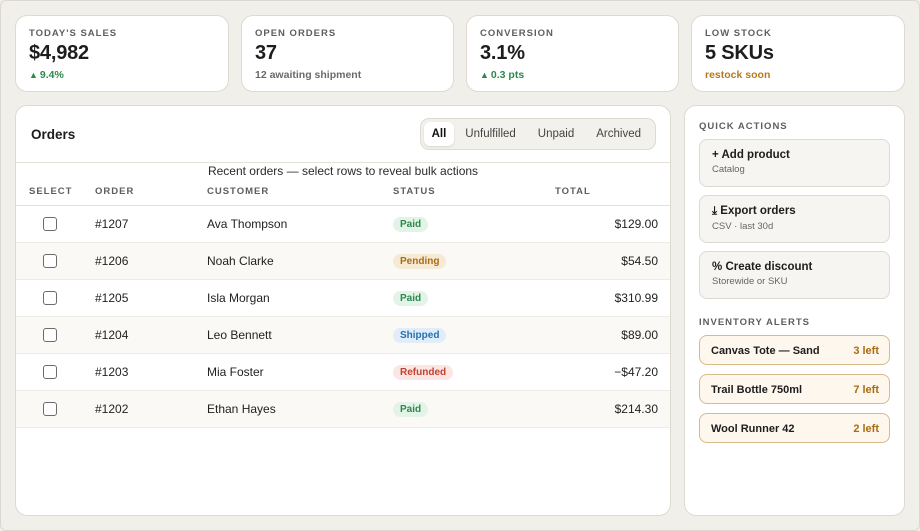 The height and width of the screenshot is (531, 920). What do you see at coordinates (502, 53) in the screenshot?
I see `kpi-value: 3.1%` at bounding box center [502, 53].